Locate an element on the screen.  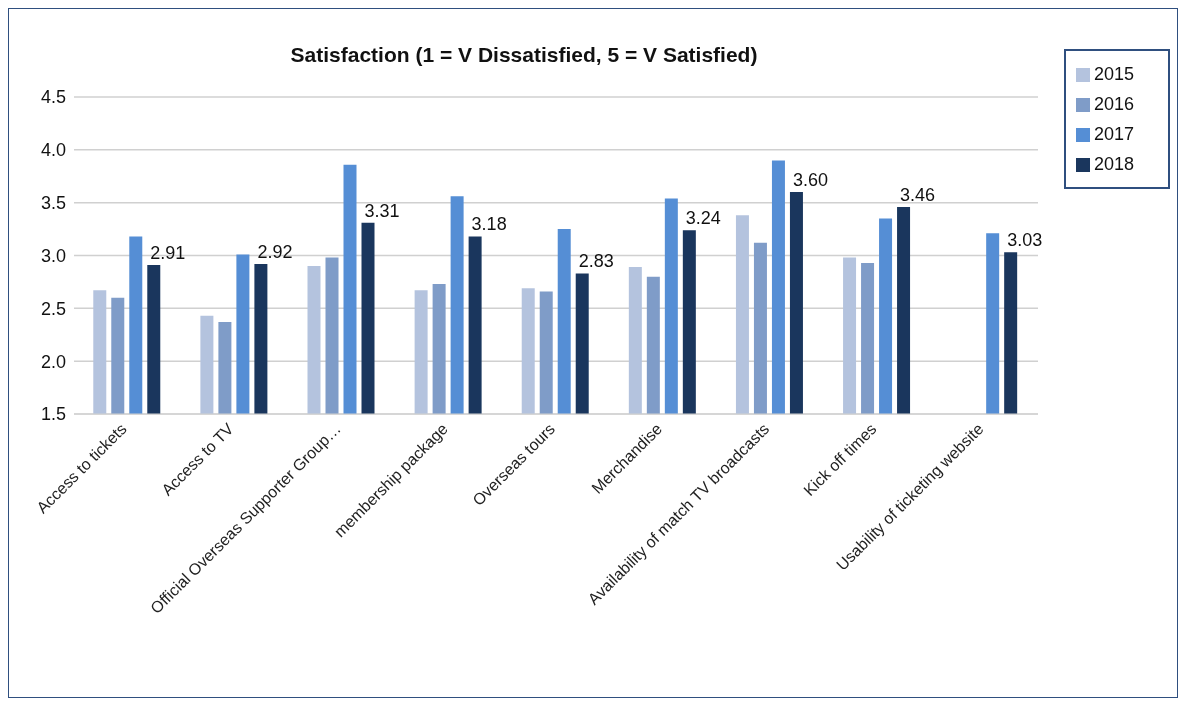
data-label: 3.18 is located at coordinates (489, 224).